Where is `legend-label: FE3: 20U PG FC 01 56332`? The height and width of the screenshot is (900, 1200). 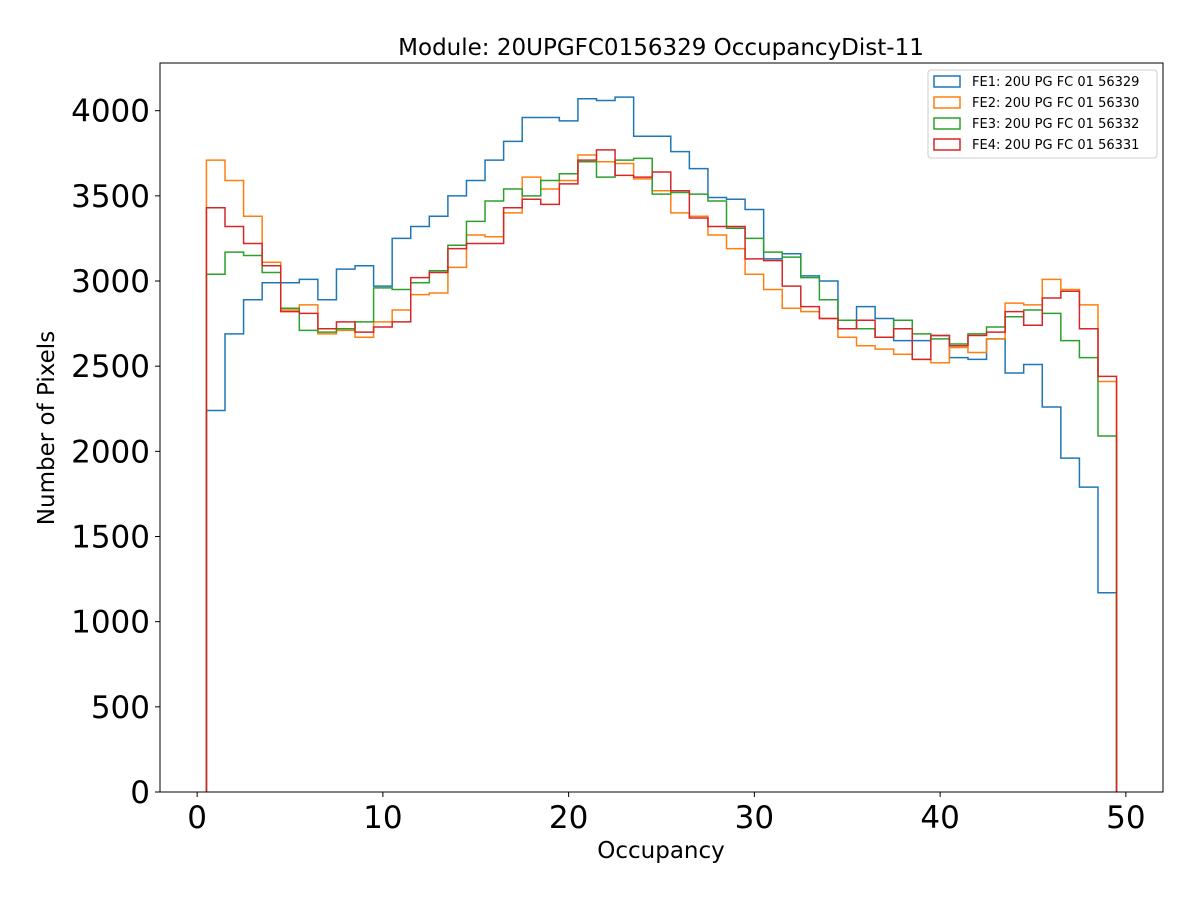 legend-label: FE3: 20U PG FC 01 56332 is located at coordinates (1055, 124).